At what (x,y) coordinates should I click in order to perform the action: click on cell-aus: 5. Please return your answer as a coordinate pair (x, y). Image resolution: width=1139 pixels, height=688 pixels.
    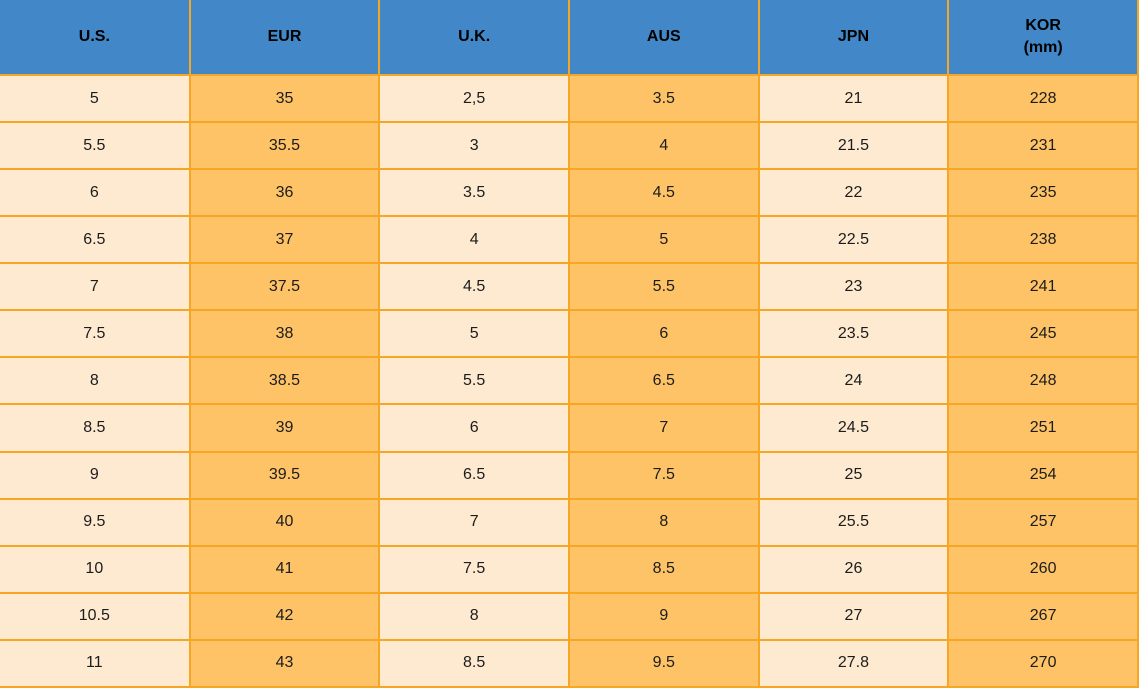
    Looking at the image, I should click on (663, 240).